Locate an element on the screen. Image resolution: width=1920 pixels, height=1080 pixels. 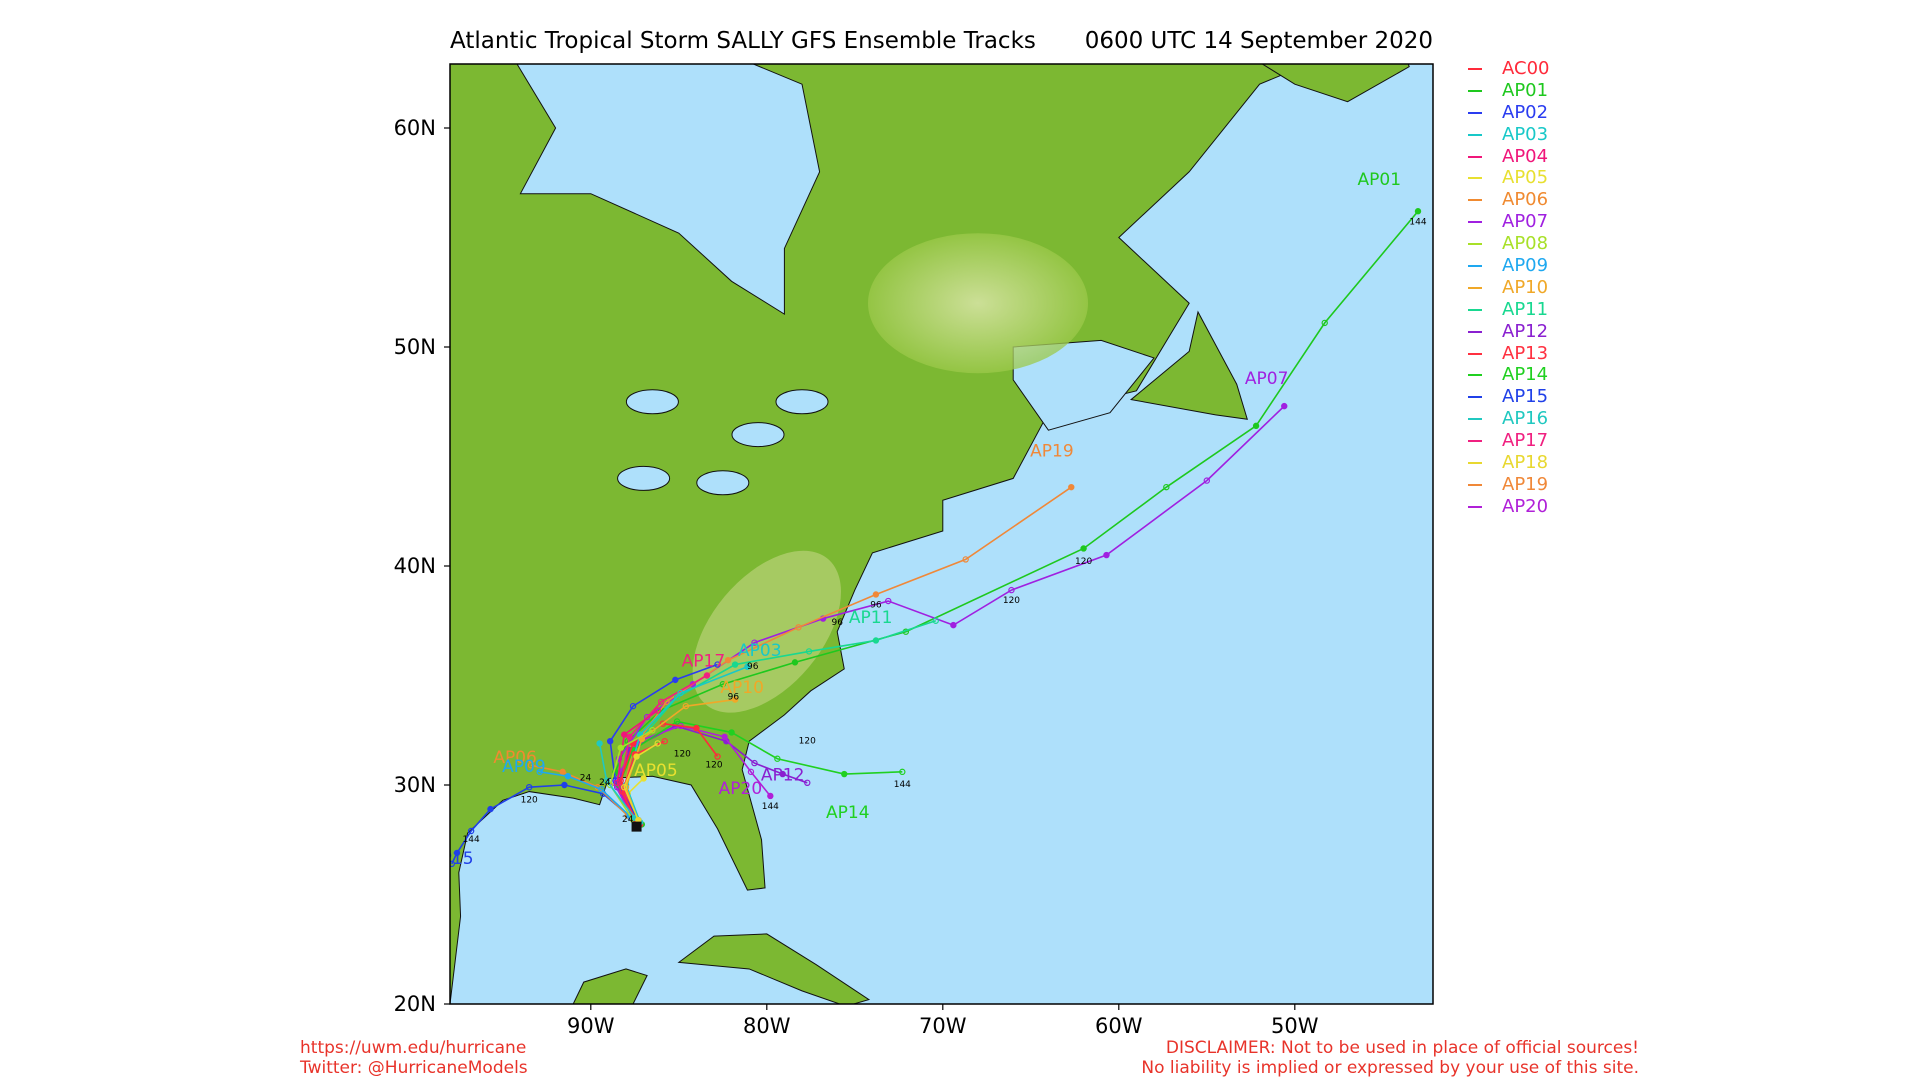
legend-label: AP15 is located at coordinates (1525, 397).